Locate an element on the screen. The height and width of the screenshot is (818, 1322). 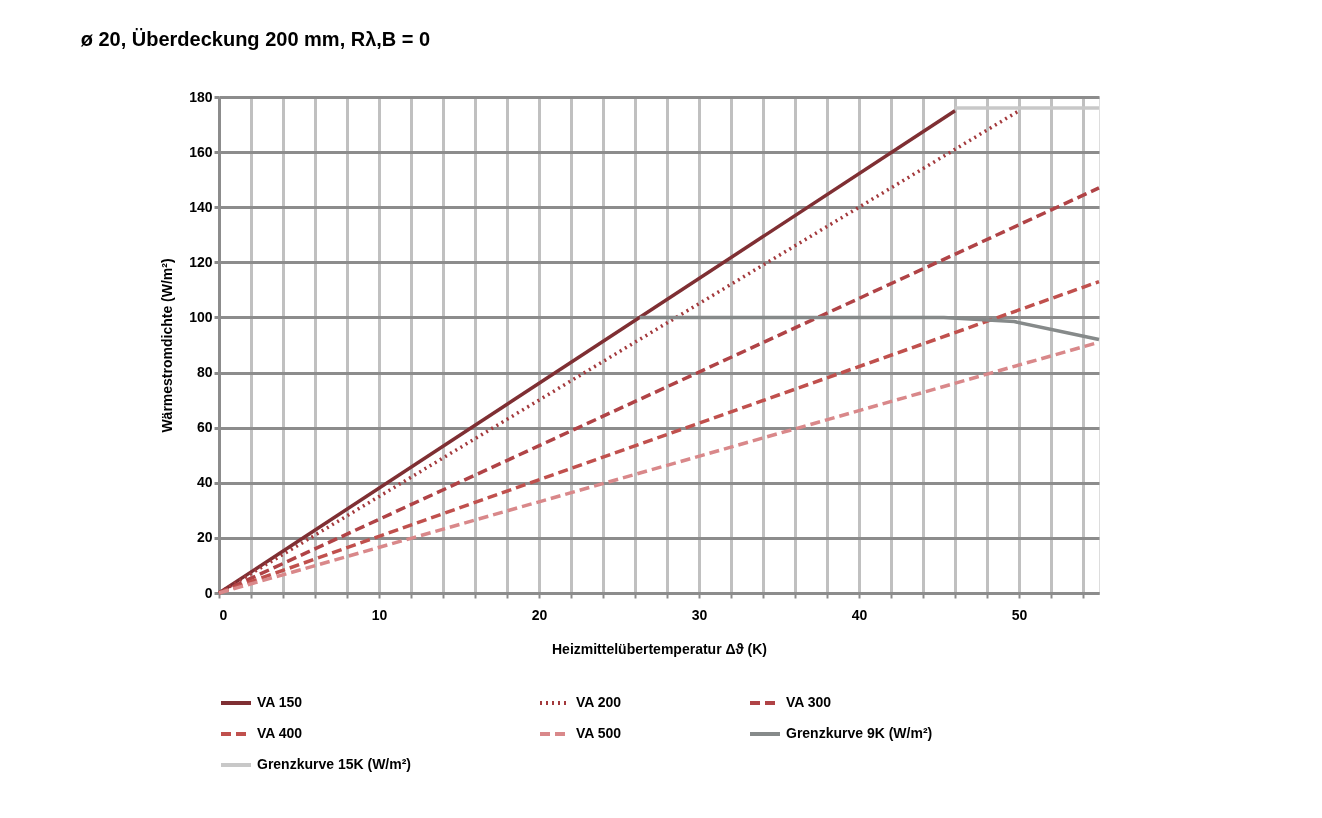
legend-label: VA 200 is located at coordinates (599, 702).